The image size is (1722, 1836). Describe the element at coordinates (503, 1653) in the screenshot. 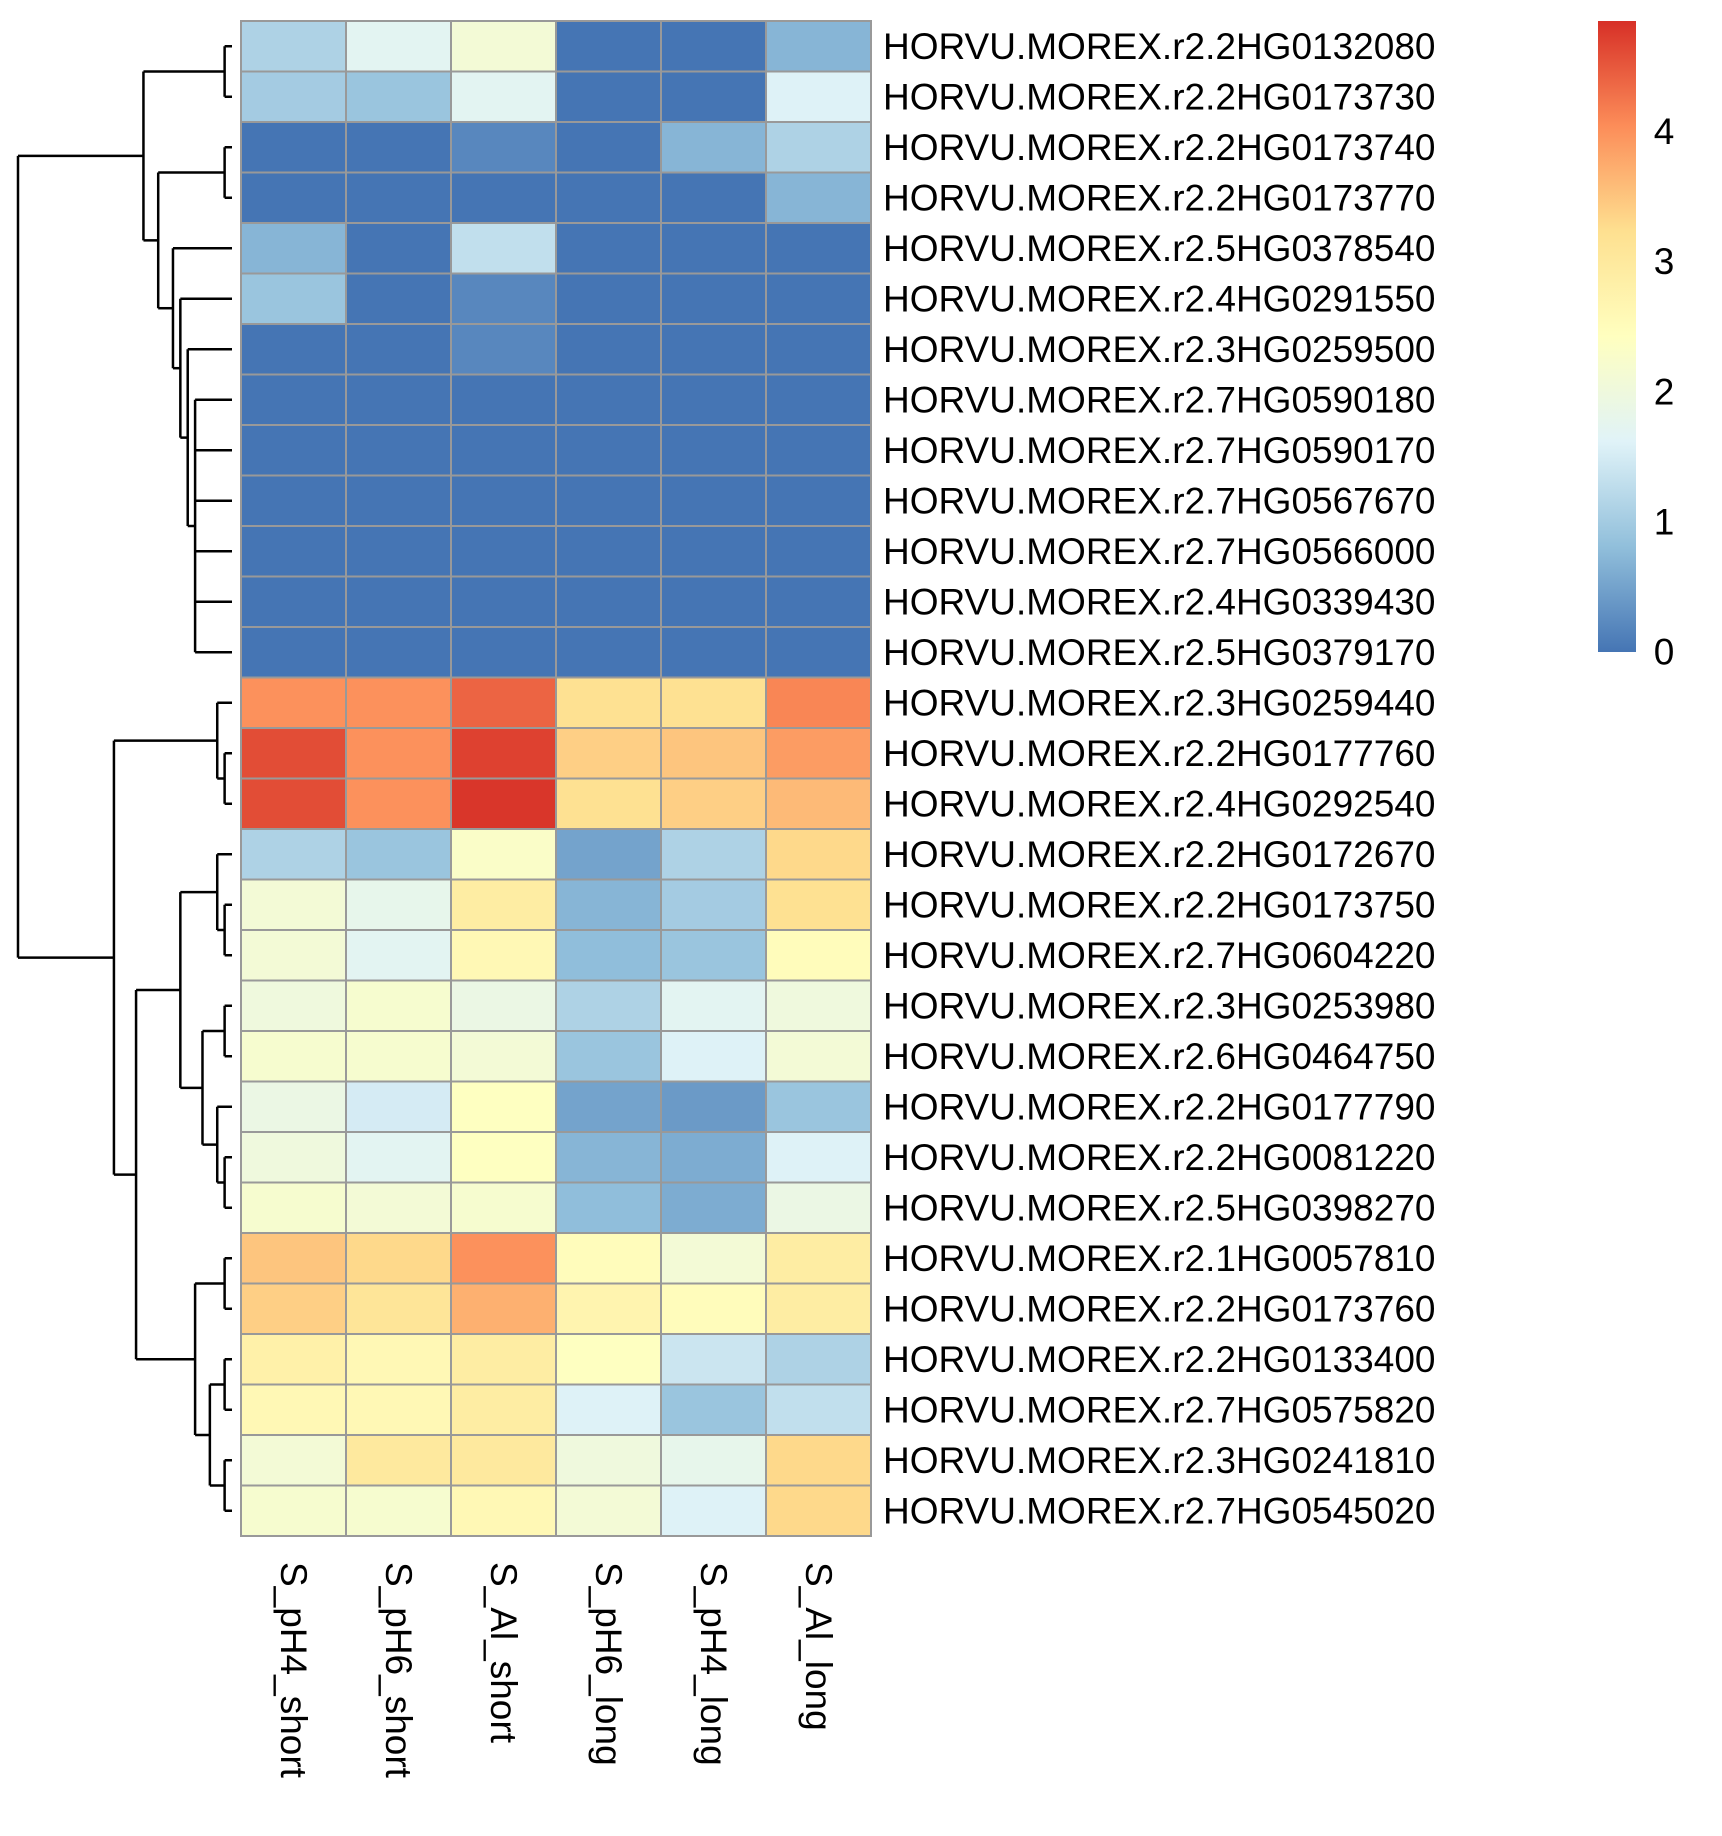

I see `column-label: S_Al_short` at that location.